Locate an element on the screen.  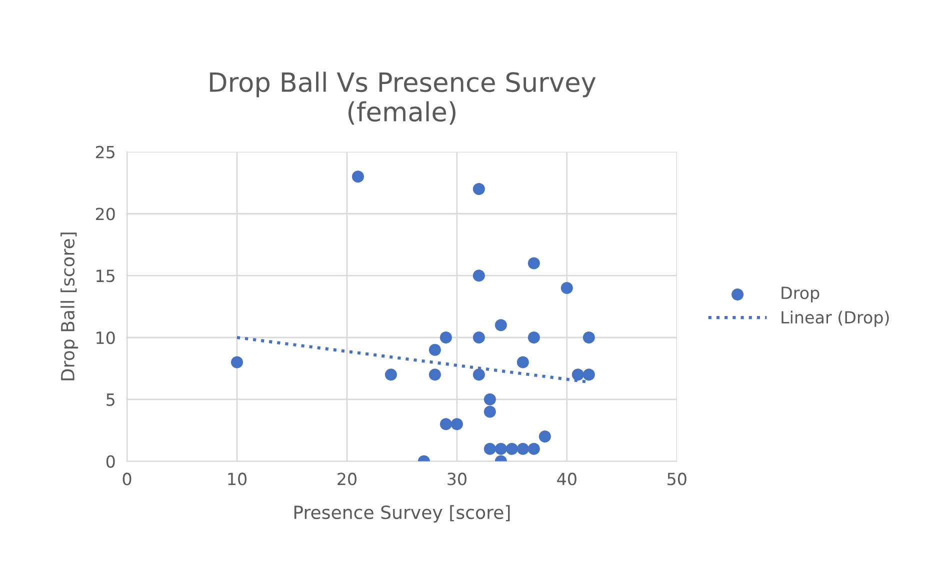
y-tick-label: 10 is located at coordinates (105, 337).